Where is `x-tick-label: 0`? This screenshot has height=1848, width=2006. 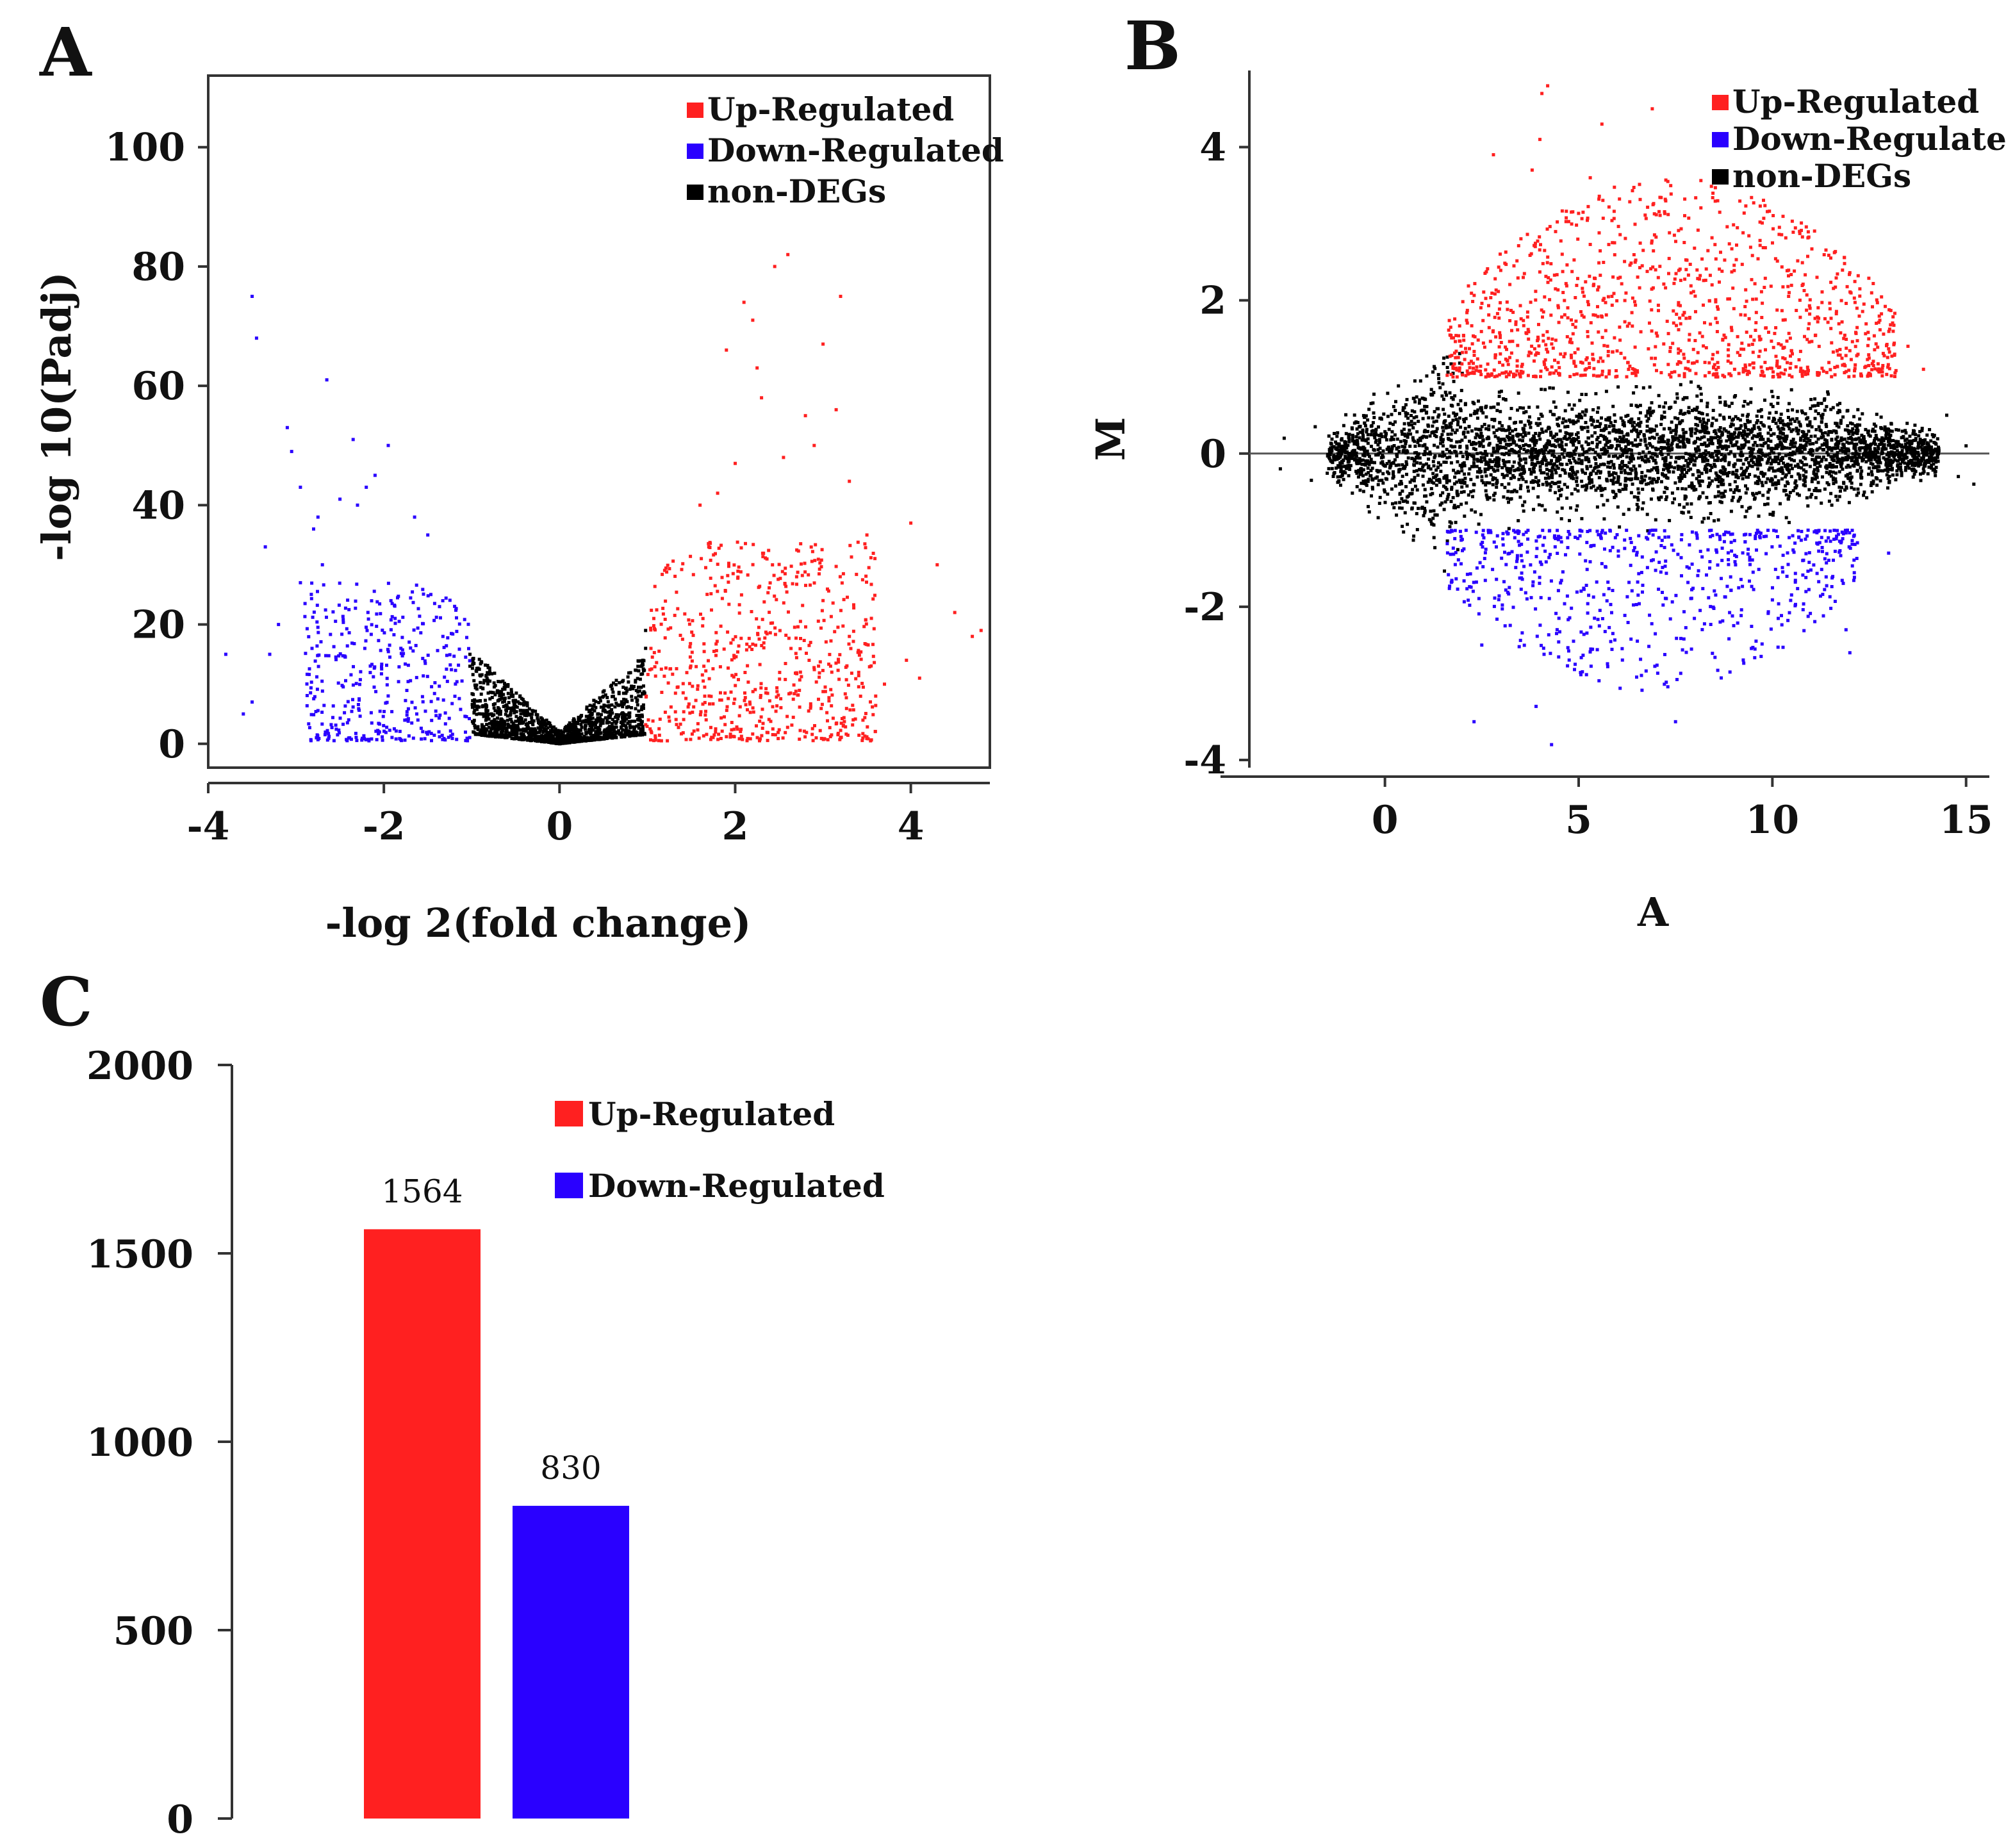
x-tick-label: 0 is located at coordinates (559, 826).